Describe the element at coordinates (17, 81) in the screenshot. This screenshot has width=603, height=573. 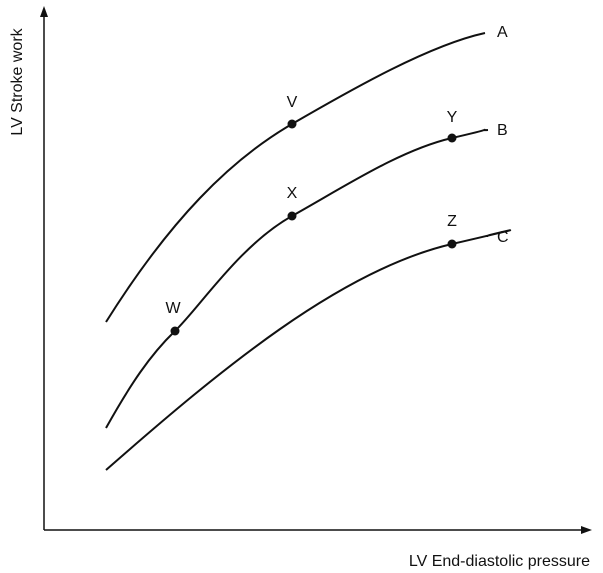
I see `y-axis-label: LV Stroke work` at that location.